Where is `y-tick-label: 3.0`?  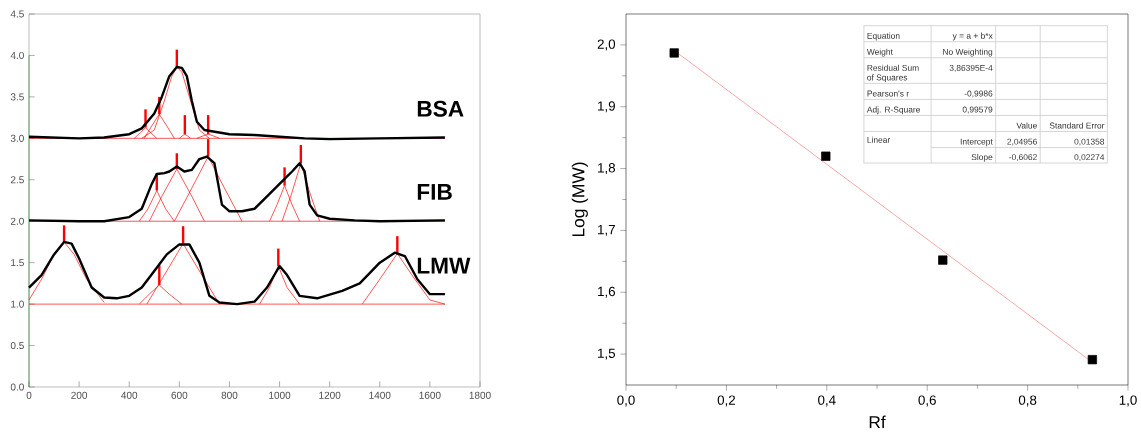
y-tick-label: 3.0 is located at coordinates (17, 138).